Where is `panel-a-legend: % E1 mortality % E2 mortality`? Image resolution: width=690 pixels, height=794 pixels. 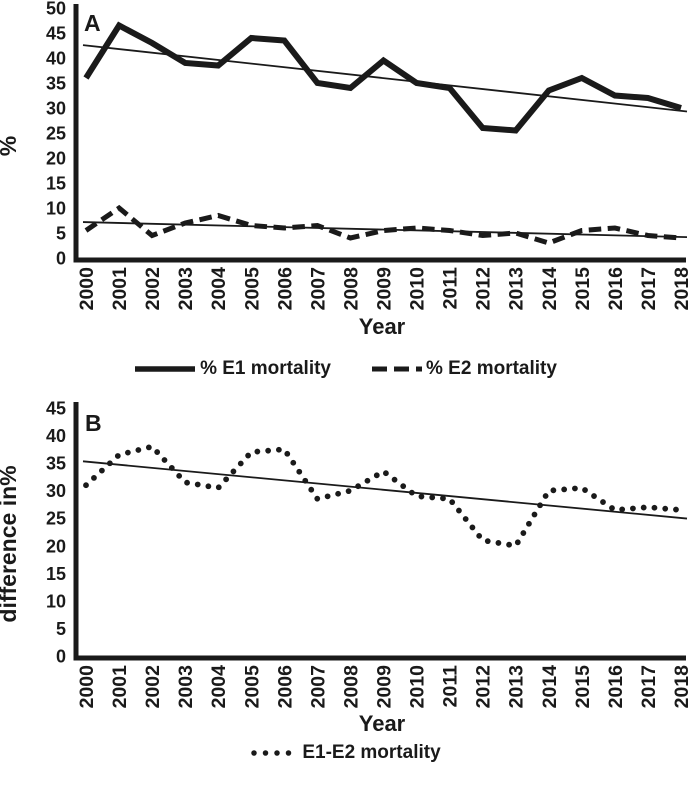 panel-a-legend: % E1 mortality % E2 mortality is located at coordinates (345, 369).